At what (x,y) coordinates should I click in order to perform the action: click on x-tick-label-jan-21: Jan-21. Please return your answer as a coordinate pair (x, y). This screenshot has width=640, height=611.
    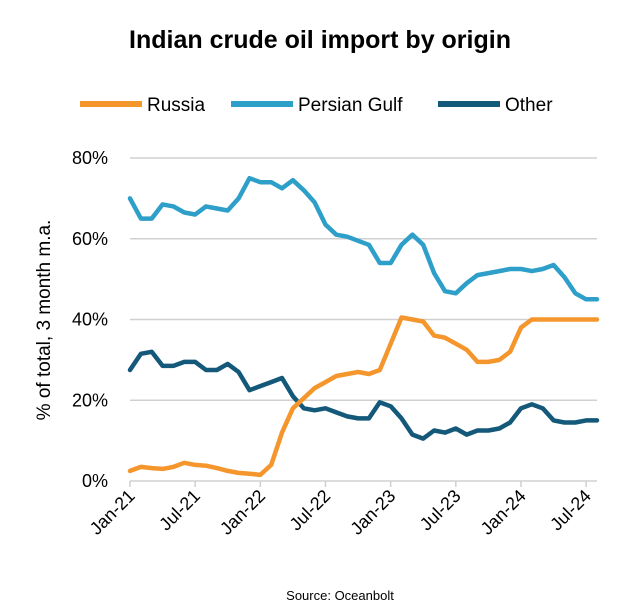
    Looking at the image, I should click on (112, 512).